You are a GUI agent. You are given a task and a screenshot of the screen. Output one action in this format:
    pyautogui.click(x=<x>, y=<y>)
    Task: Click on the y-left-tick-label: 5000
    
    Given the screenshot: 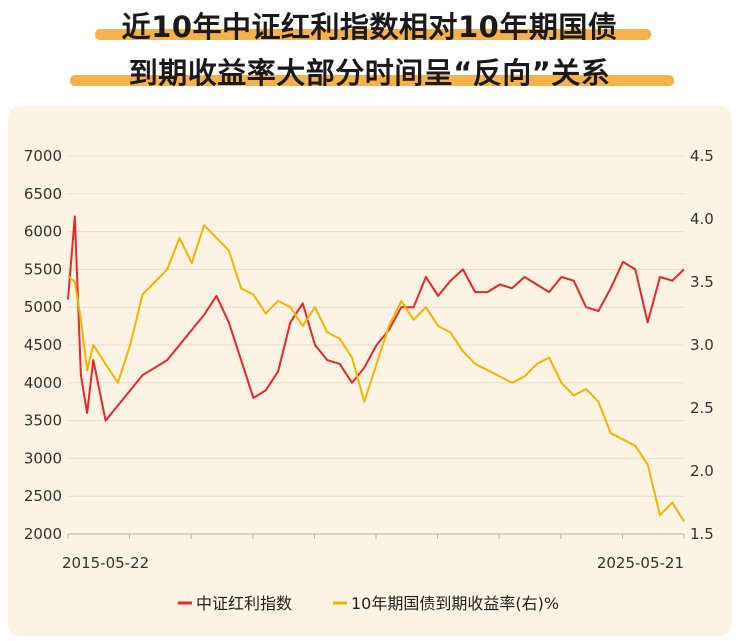 What is the action you would take?
    pyautogui.click(x=43, y=307)
    